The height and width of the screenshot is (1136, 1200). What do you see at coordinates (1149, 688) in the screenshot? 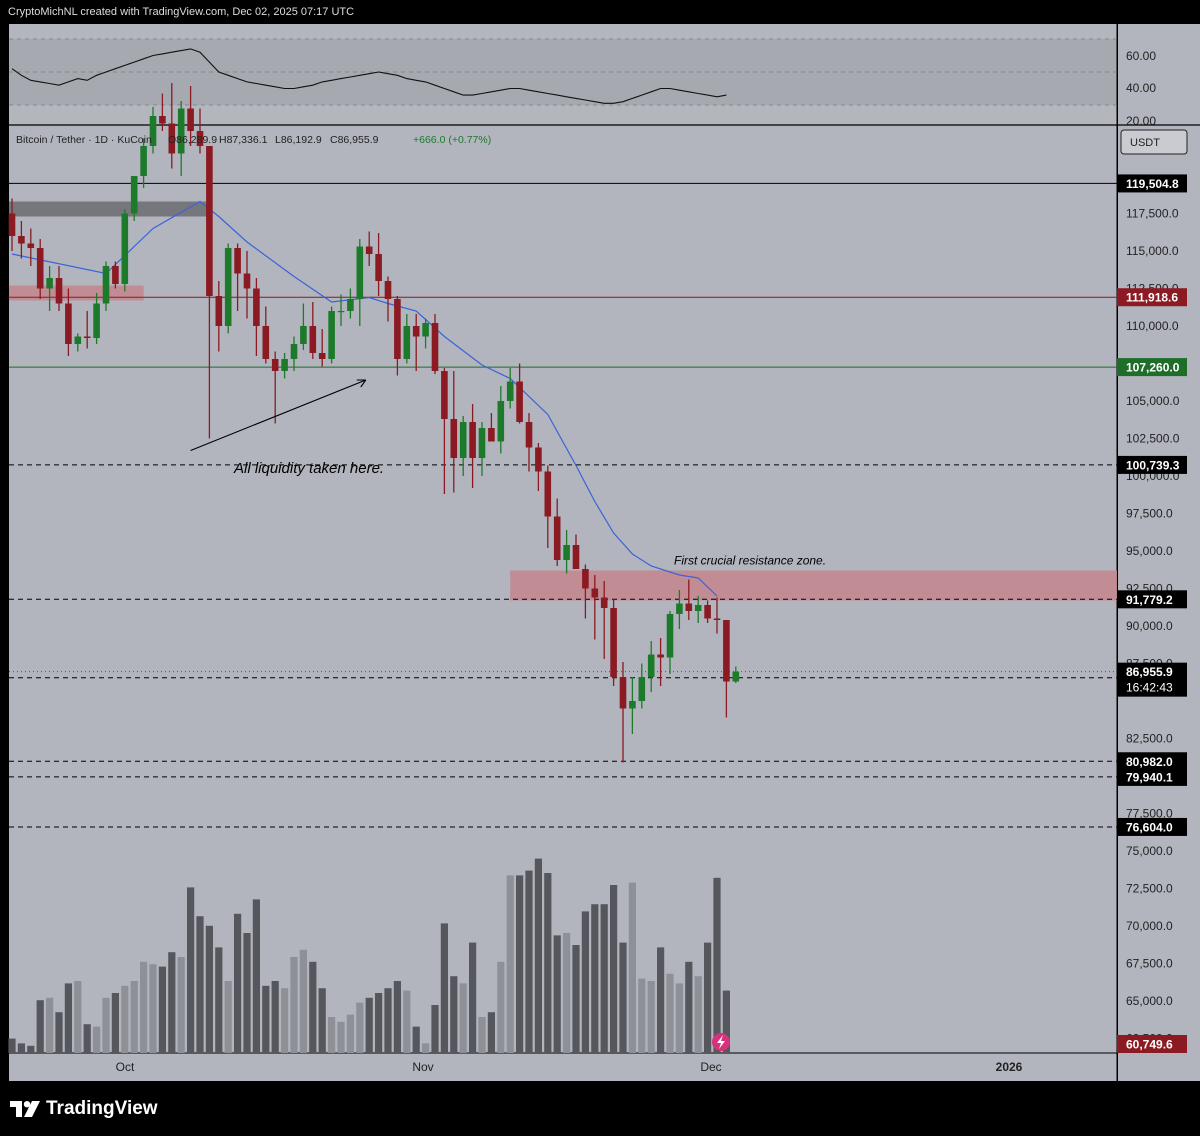
I see `countdown-label: 16:42:43` at bounding box center [1149, 688].